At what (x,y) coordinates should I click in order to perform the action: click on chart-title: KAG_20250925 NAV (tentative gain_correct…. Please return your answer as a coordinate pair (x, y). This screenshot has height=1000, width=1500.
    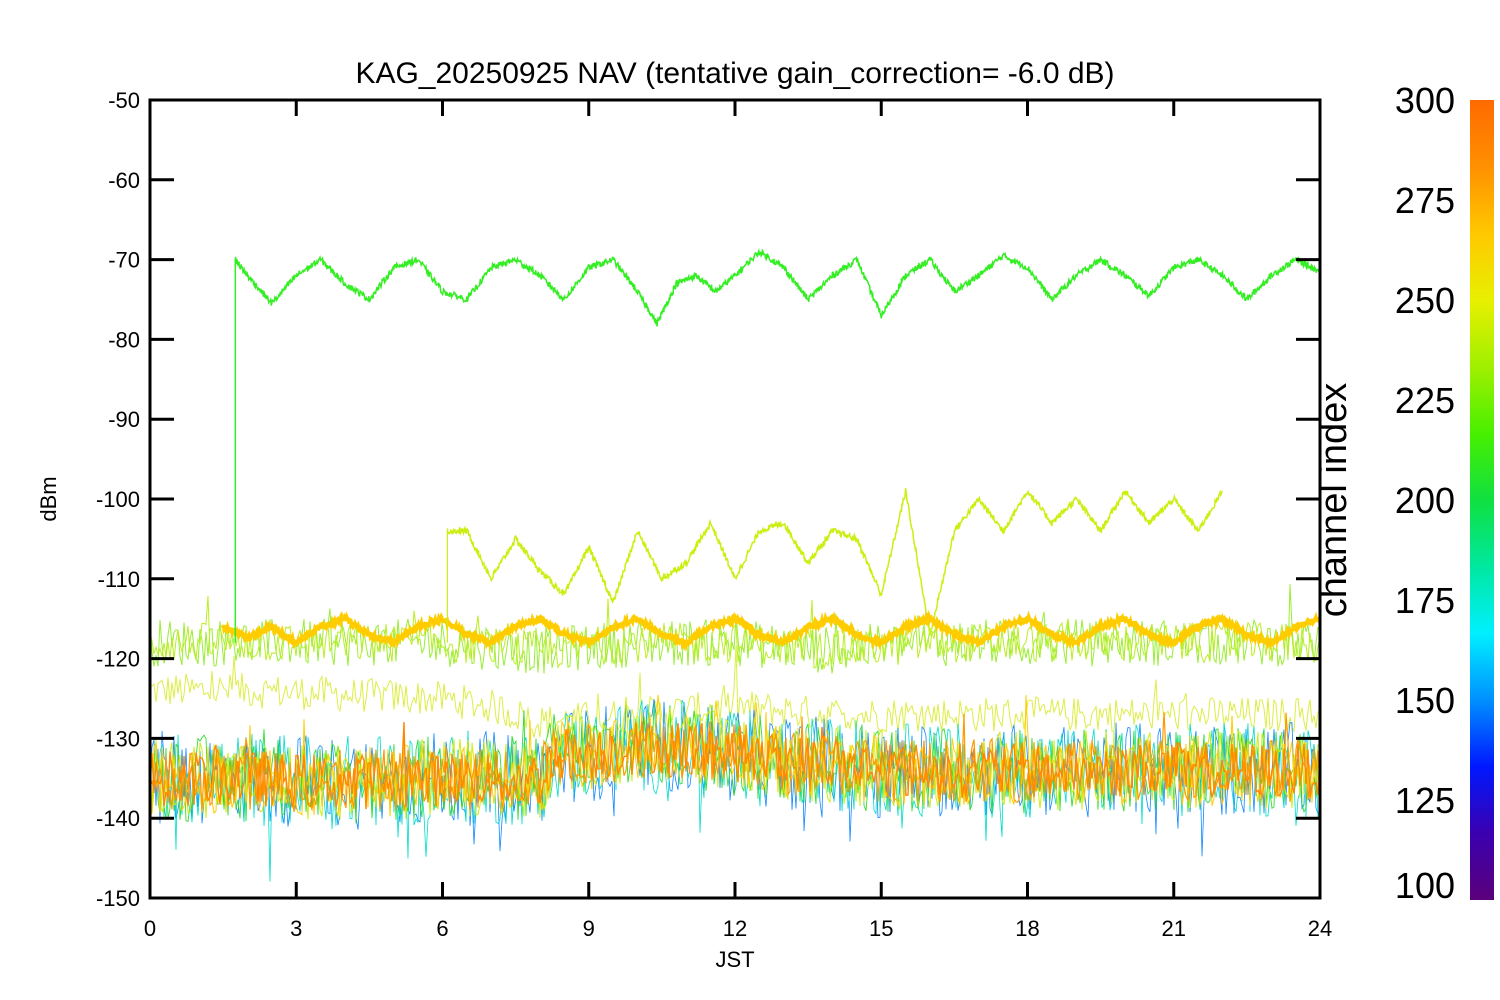
    Looking at the image, I should click on (734, 73).